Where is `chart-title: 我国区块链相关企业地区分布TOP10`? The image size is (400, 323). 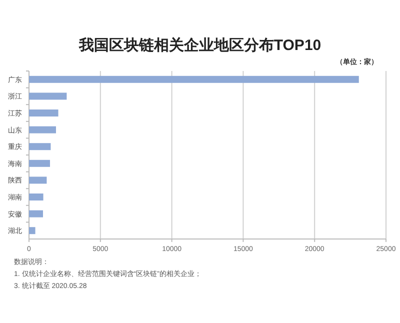
chart-title: 我国区块链相关企业地区分布TOP10 is located at coordinates (200, 45).